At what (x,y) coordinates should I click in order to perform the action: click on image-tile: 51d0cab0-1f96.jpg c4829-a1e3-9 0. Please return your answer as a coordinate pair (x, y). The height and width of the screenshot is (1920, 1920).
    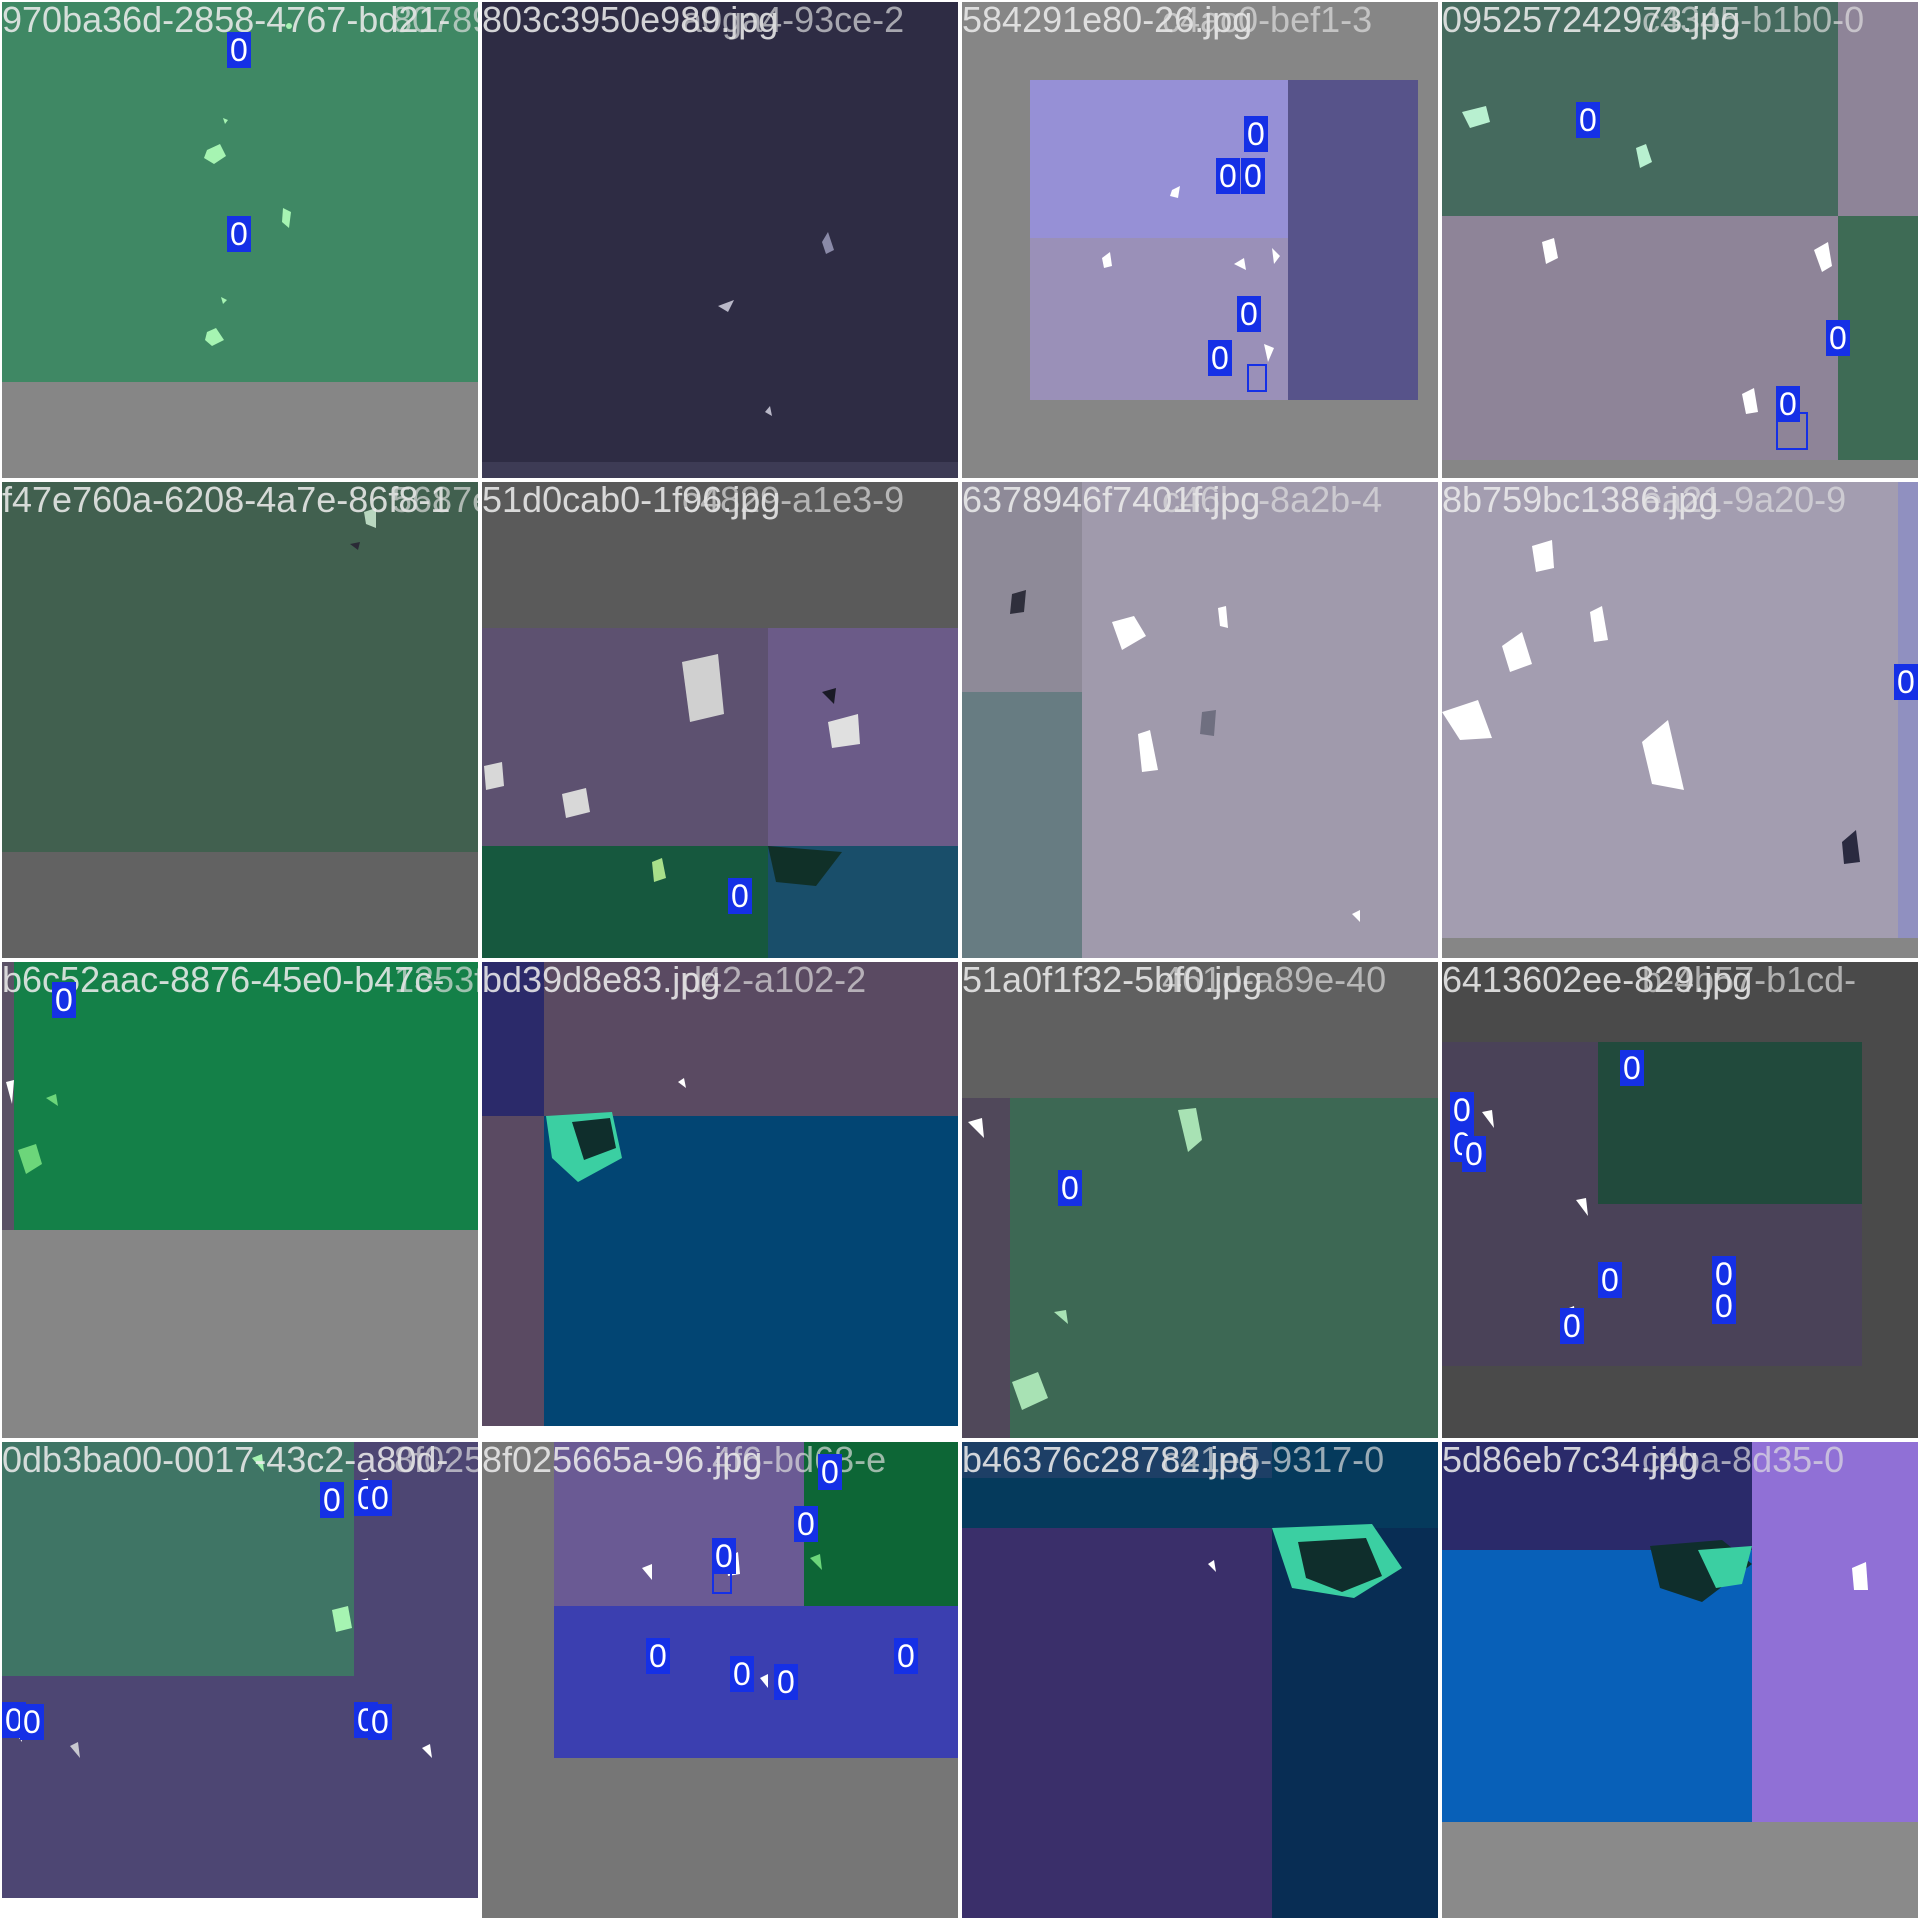
    Looking at the image, I should click on (720, 720).